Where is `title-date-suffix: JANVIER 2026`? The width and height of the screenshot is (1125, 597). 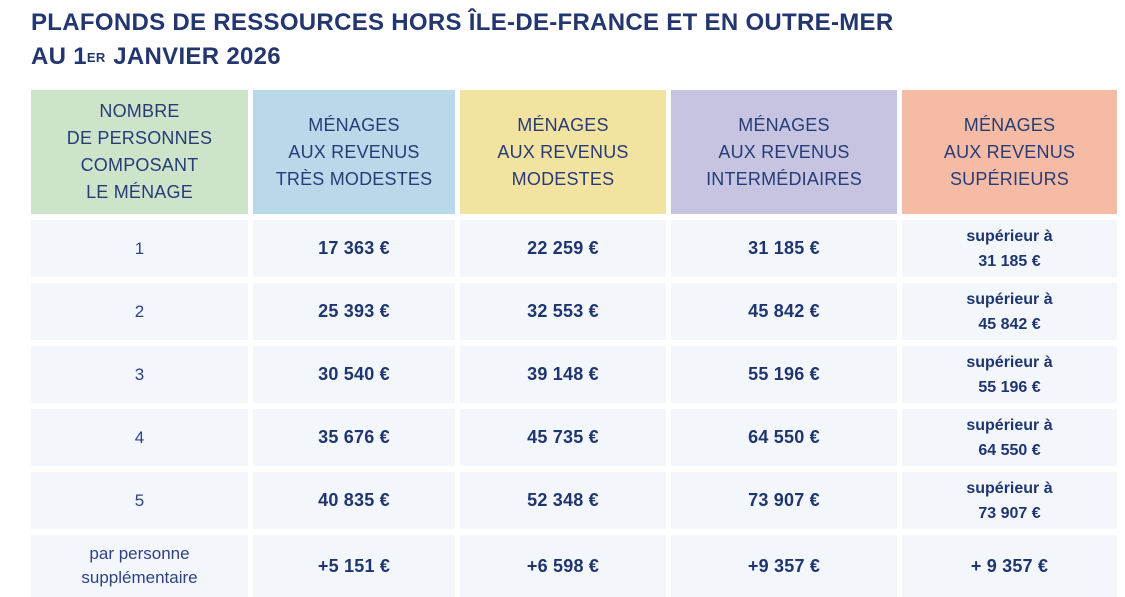 title-date-suffix: JANVIER 2026 is located at coordinates (197, 56).